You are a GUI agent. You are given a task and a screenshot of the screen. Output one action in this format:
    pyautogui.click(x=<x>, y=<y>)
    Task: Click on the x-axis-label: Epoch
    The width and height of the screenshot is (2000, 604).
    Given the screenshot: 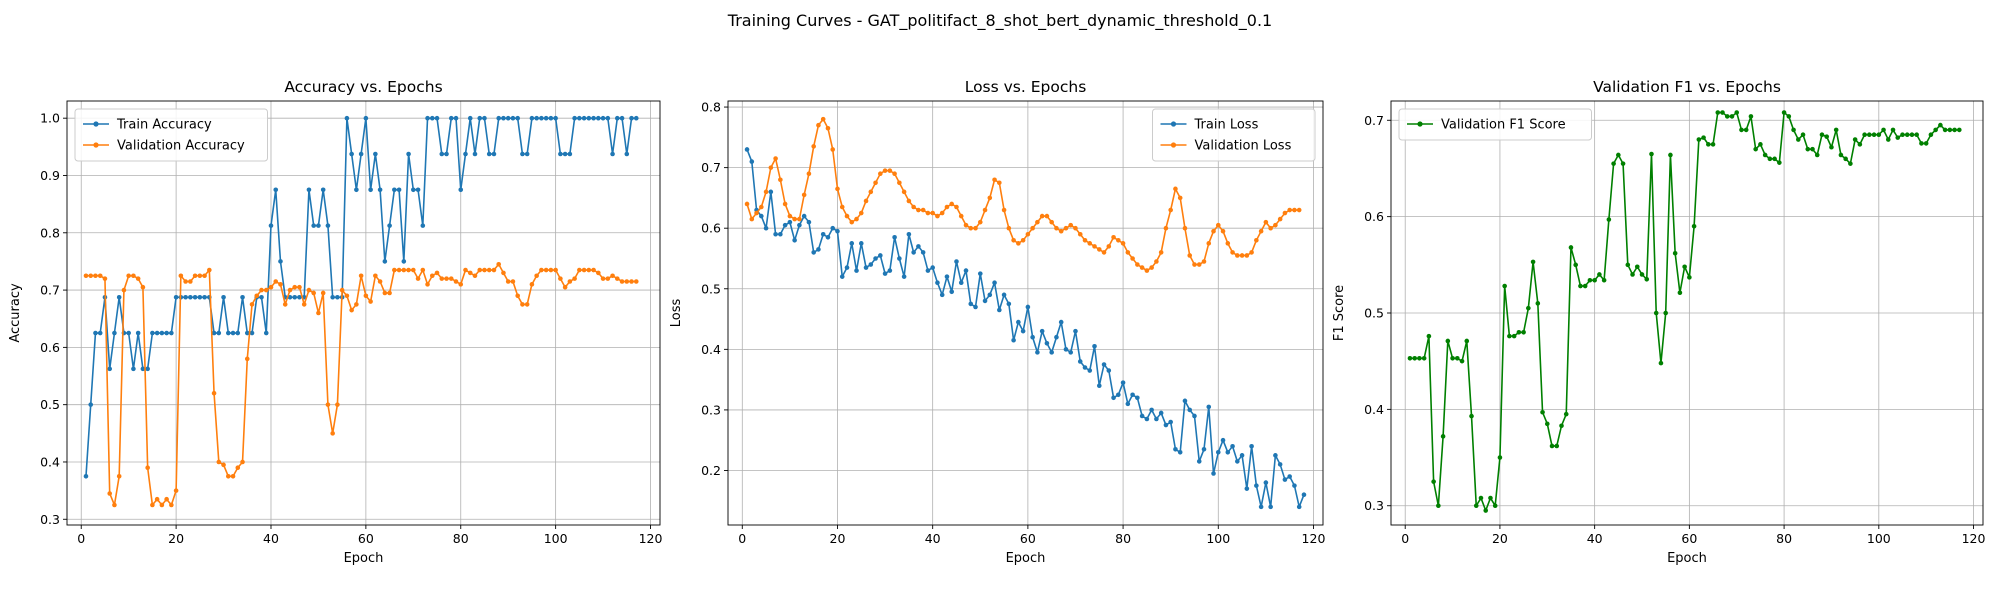 What is the action you would take?
    pyautogui.click(x=1687, y=558)
    